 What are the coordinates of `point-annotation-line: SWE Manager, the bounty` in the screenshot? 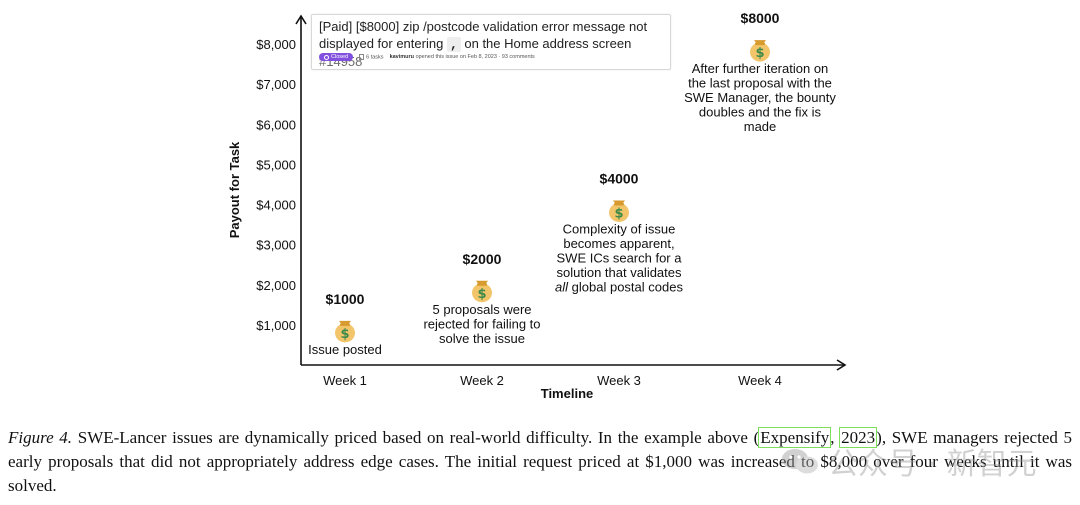 It's located at (760, 97).